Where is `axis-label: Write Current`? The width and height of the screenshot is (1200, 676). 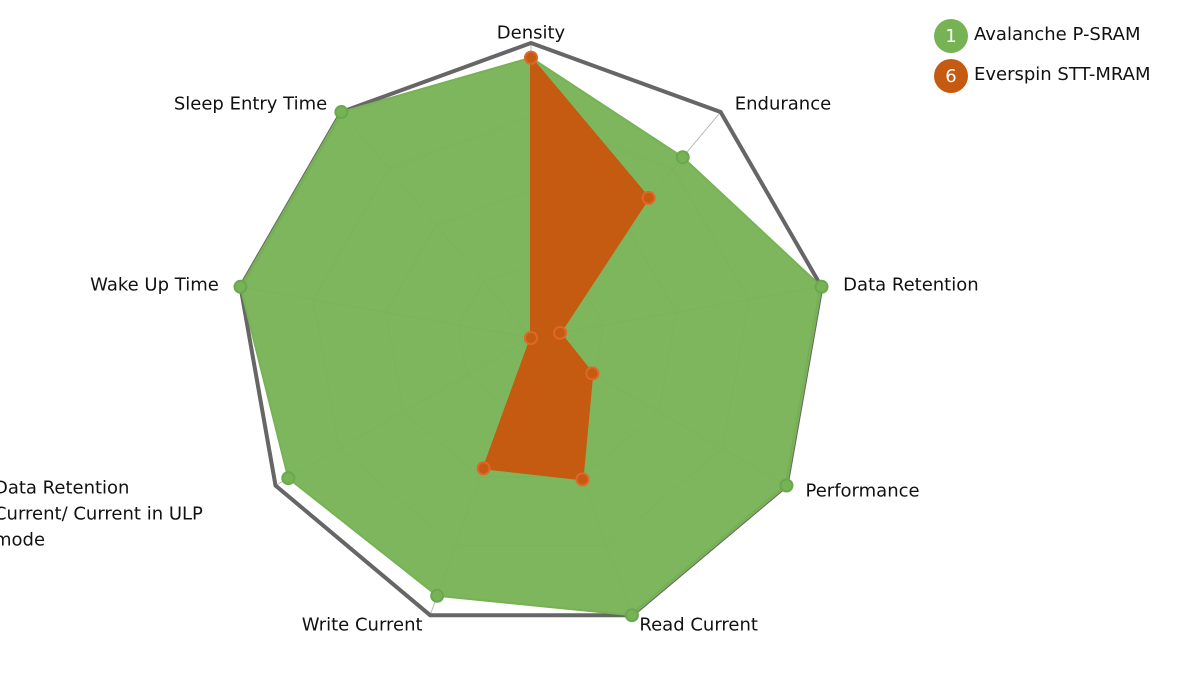
axis-label: Write Current is located at coordinates (362, 625).